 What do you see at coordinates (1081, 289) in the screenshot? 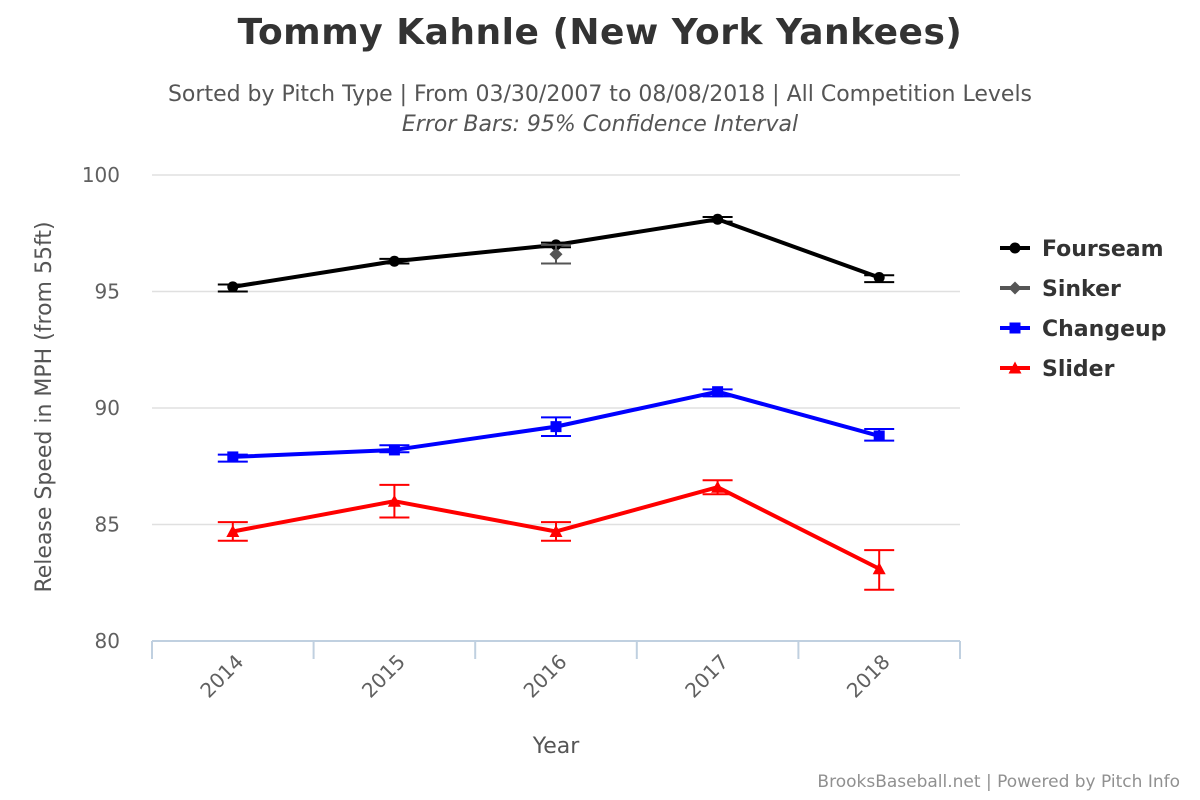
I see `legend-label: Sinker` at bounding box center [1081, 289].